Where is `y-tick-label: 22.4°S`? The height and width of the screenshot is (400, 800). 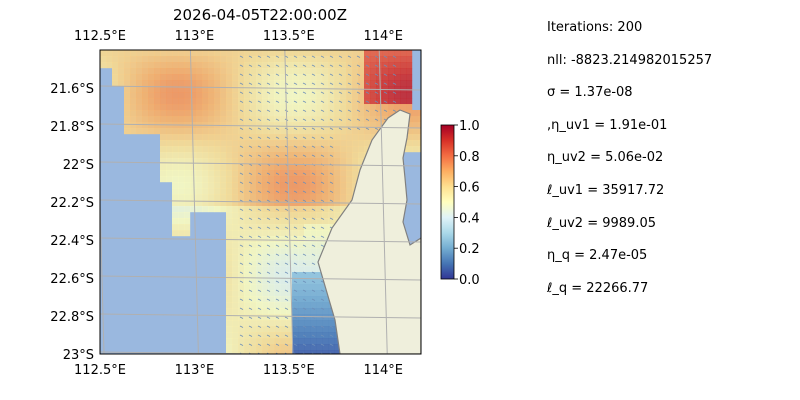
y-tick-label: 22.4°S is located at coordinates (72, 241).